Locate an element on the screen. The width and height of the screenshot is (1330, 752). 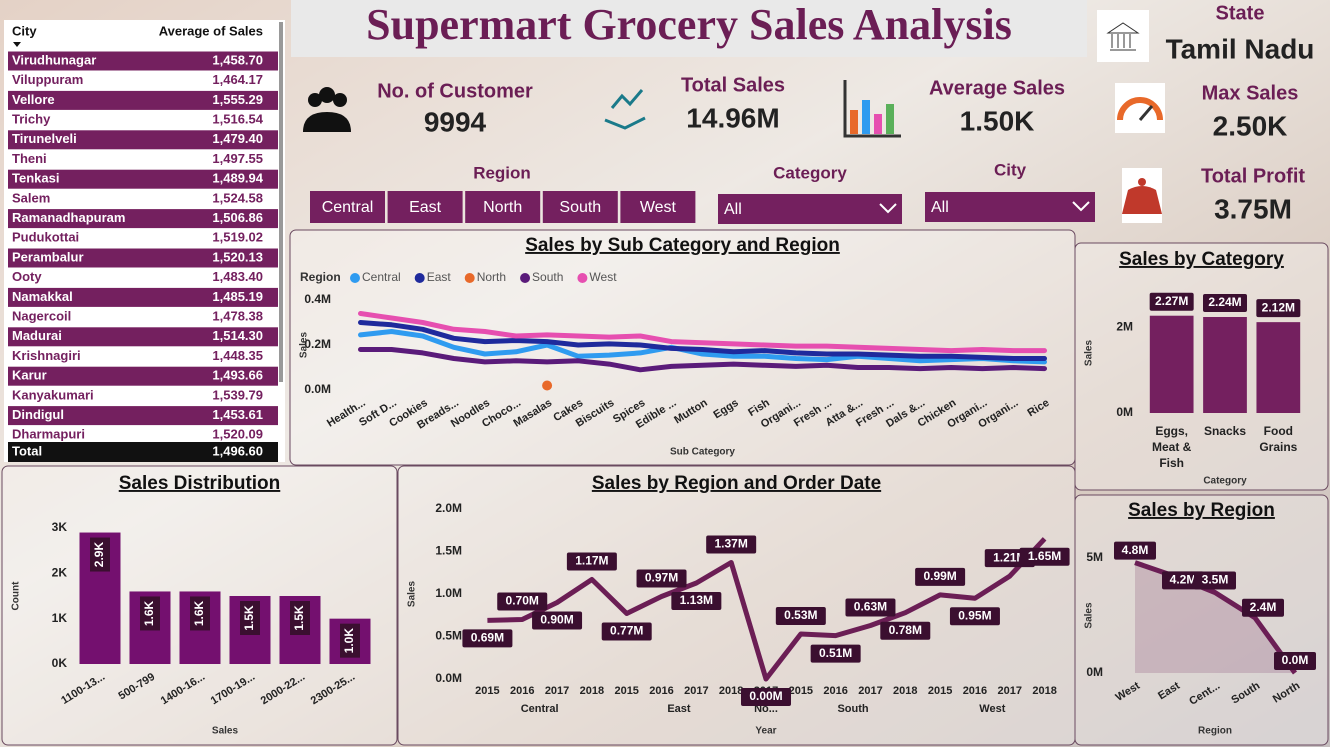
table-cell: 1,478.38 is located at coordinates (237, 316).